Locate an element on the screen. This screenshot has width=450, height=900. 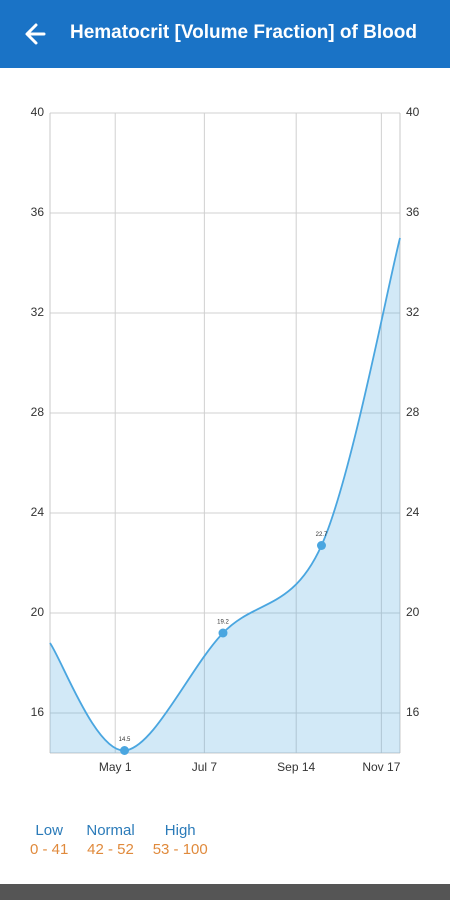
legend-range: 0 - 41 is located at coordinates (49, 849).